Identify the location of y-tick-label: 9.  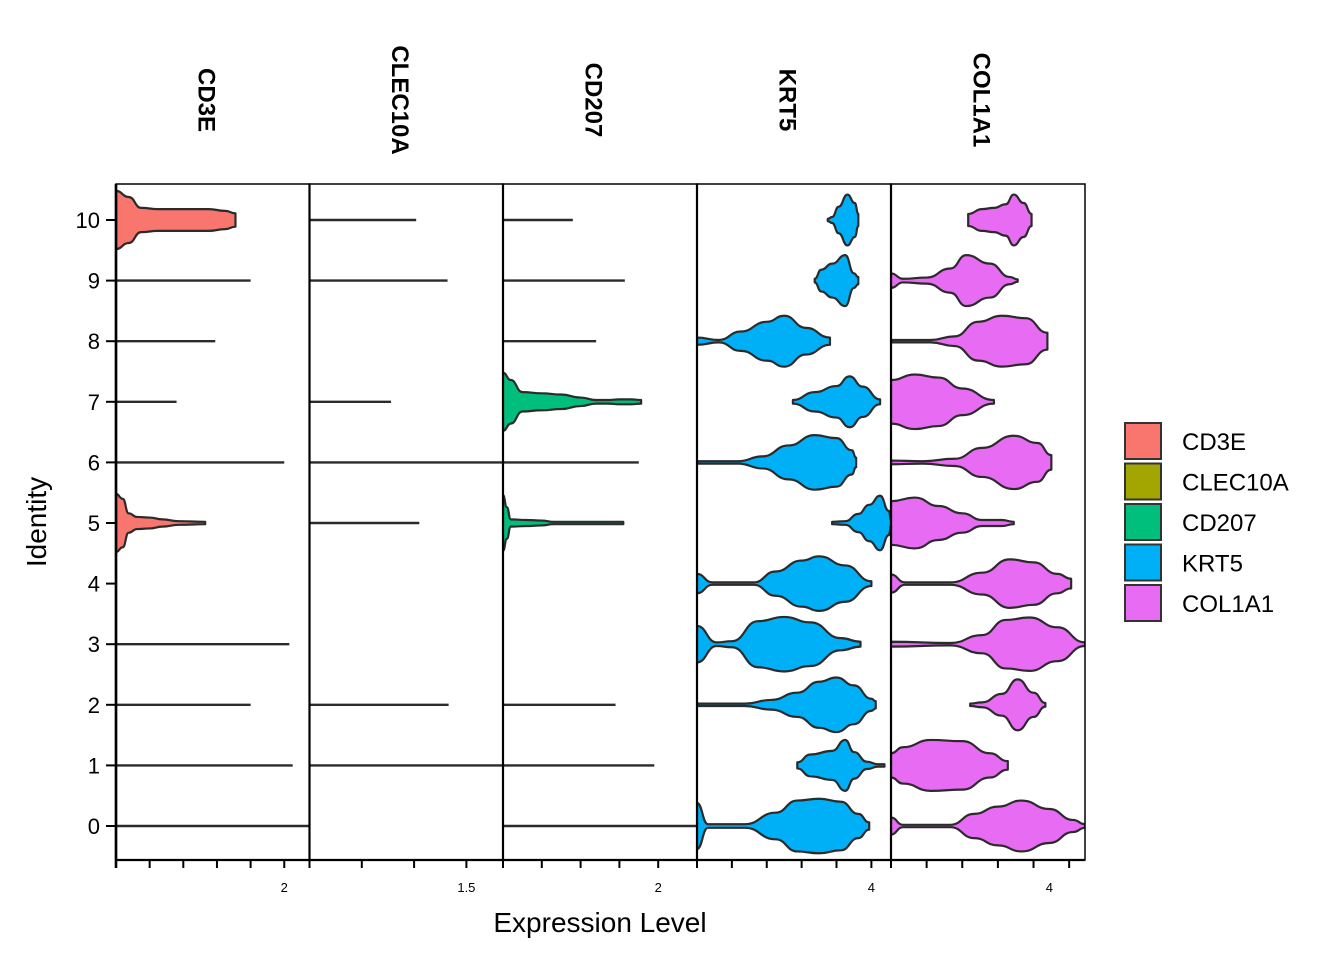
(94, 281).